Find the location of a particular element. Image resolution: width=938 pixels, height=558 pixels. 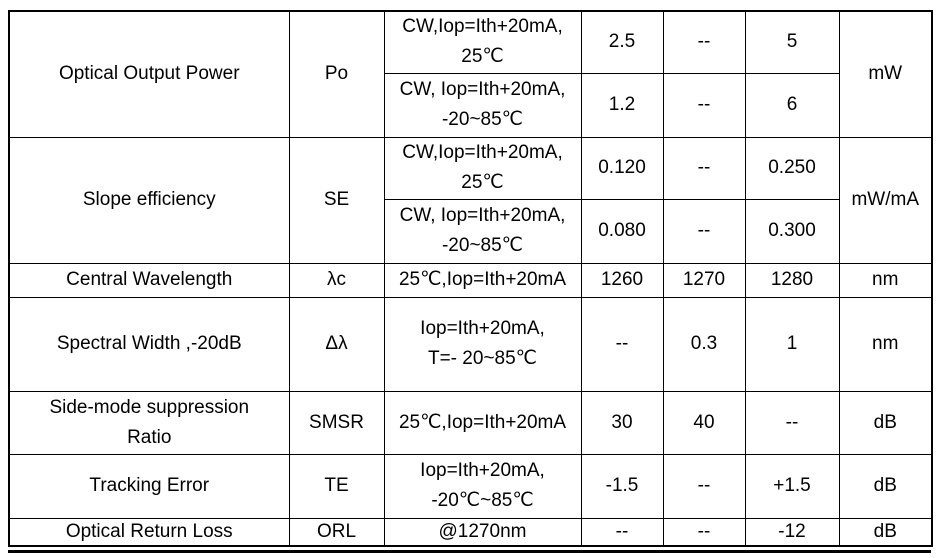

cell-min-te: -1.5 is located at coordinates (622, 486).